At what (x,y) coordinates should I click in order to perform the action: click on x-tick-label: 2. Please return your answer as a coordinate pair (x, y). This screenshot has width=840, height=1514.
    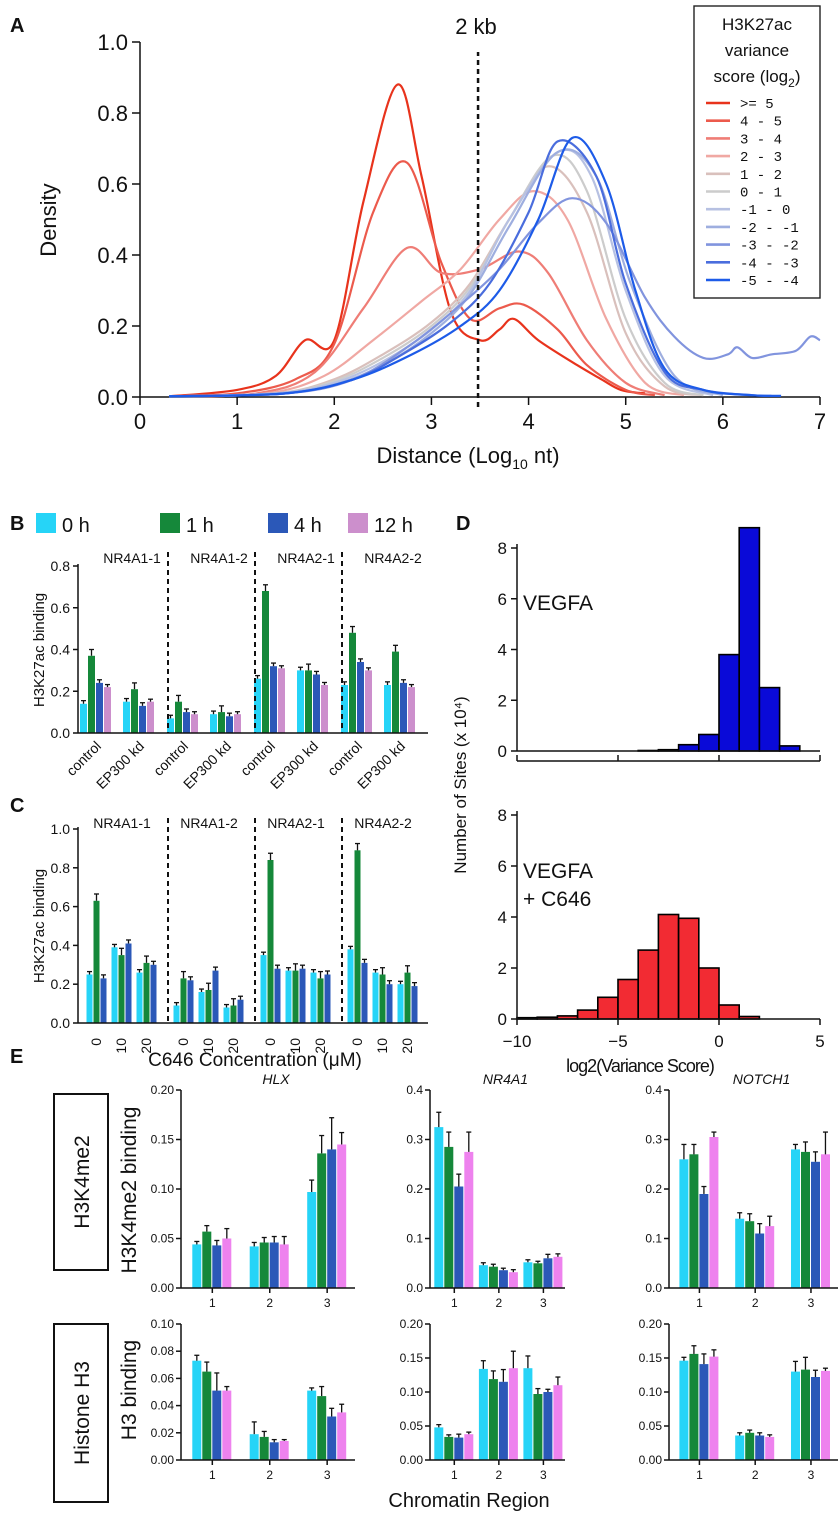
    Looking at the image, I should click on (755, 1303).